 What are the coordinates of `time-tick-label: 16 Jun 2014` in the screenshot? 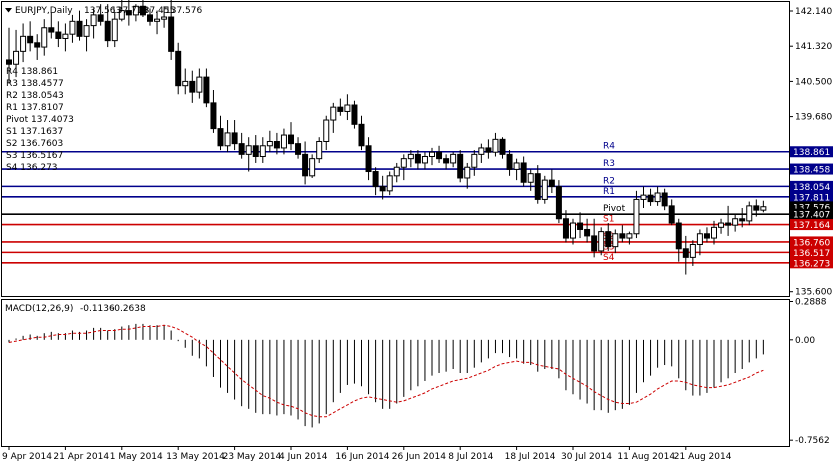 It's located at (362, 457).